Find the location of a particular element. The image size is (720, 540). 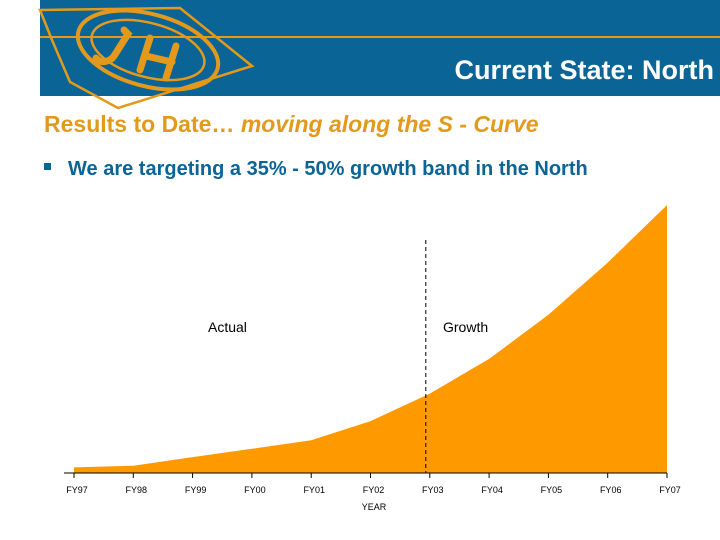

x-tick-label: FY04 is located at coordinates (492, 490).